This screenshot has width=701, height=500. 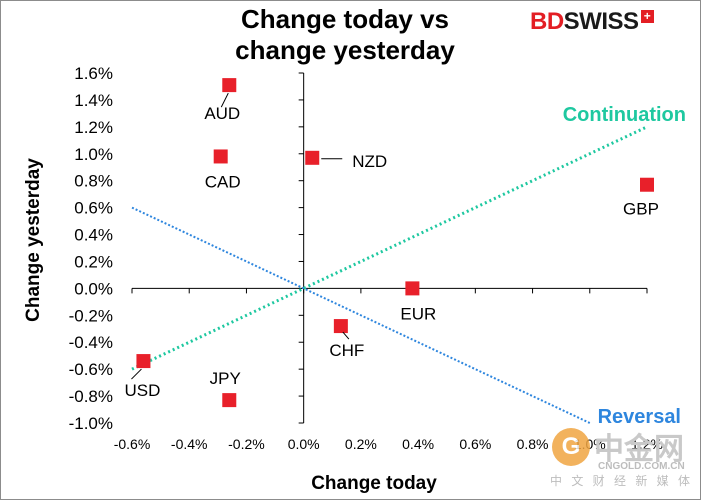 I want to click on point-jpy, so click(x=229, y=400).